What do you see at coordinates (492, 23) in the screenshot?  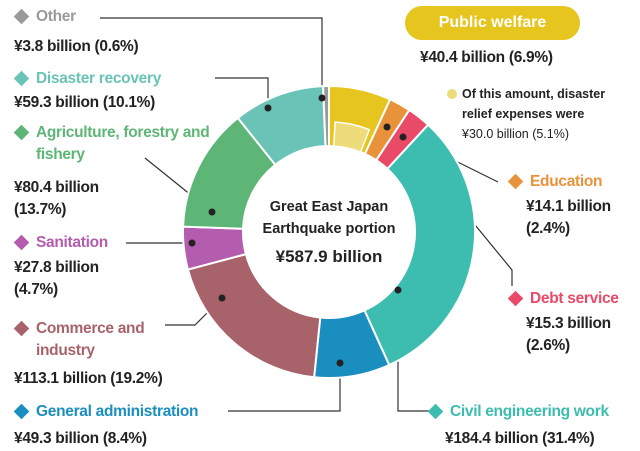 I see `public-welfare-pill: Public welfare` at bounding box center [492, 23].